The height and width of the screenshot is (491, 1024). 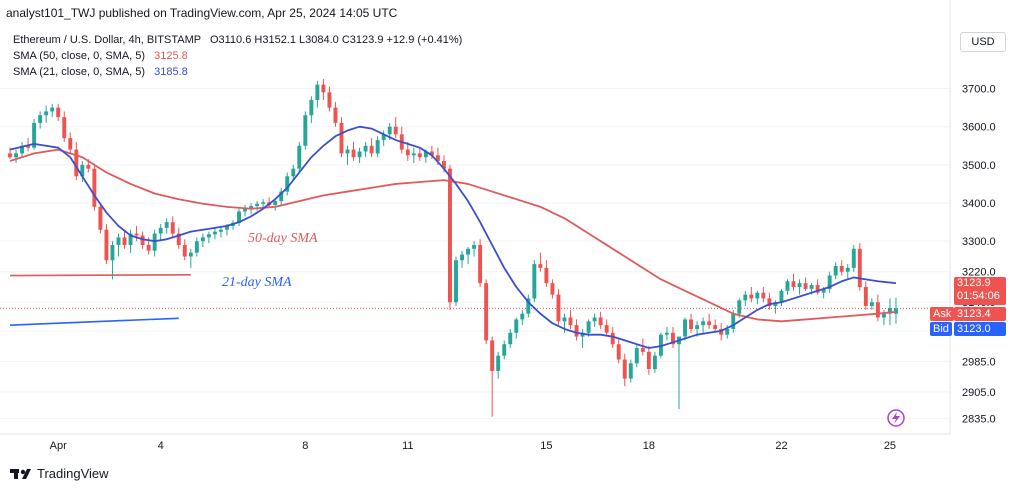 I want to click on time-axis: Apr 4 8 11 15 18 22 25, so click(x=473, y=446).